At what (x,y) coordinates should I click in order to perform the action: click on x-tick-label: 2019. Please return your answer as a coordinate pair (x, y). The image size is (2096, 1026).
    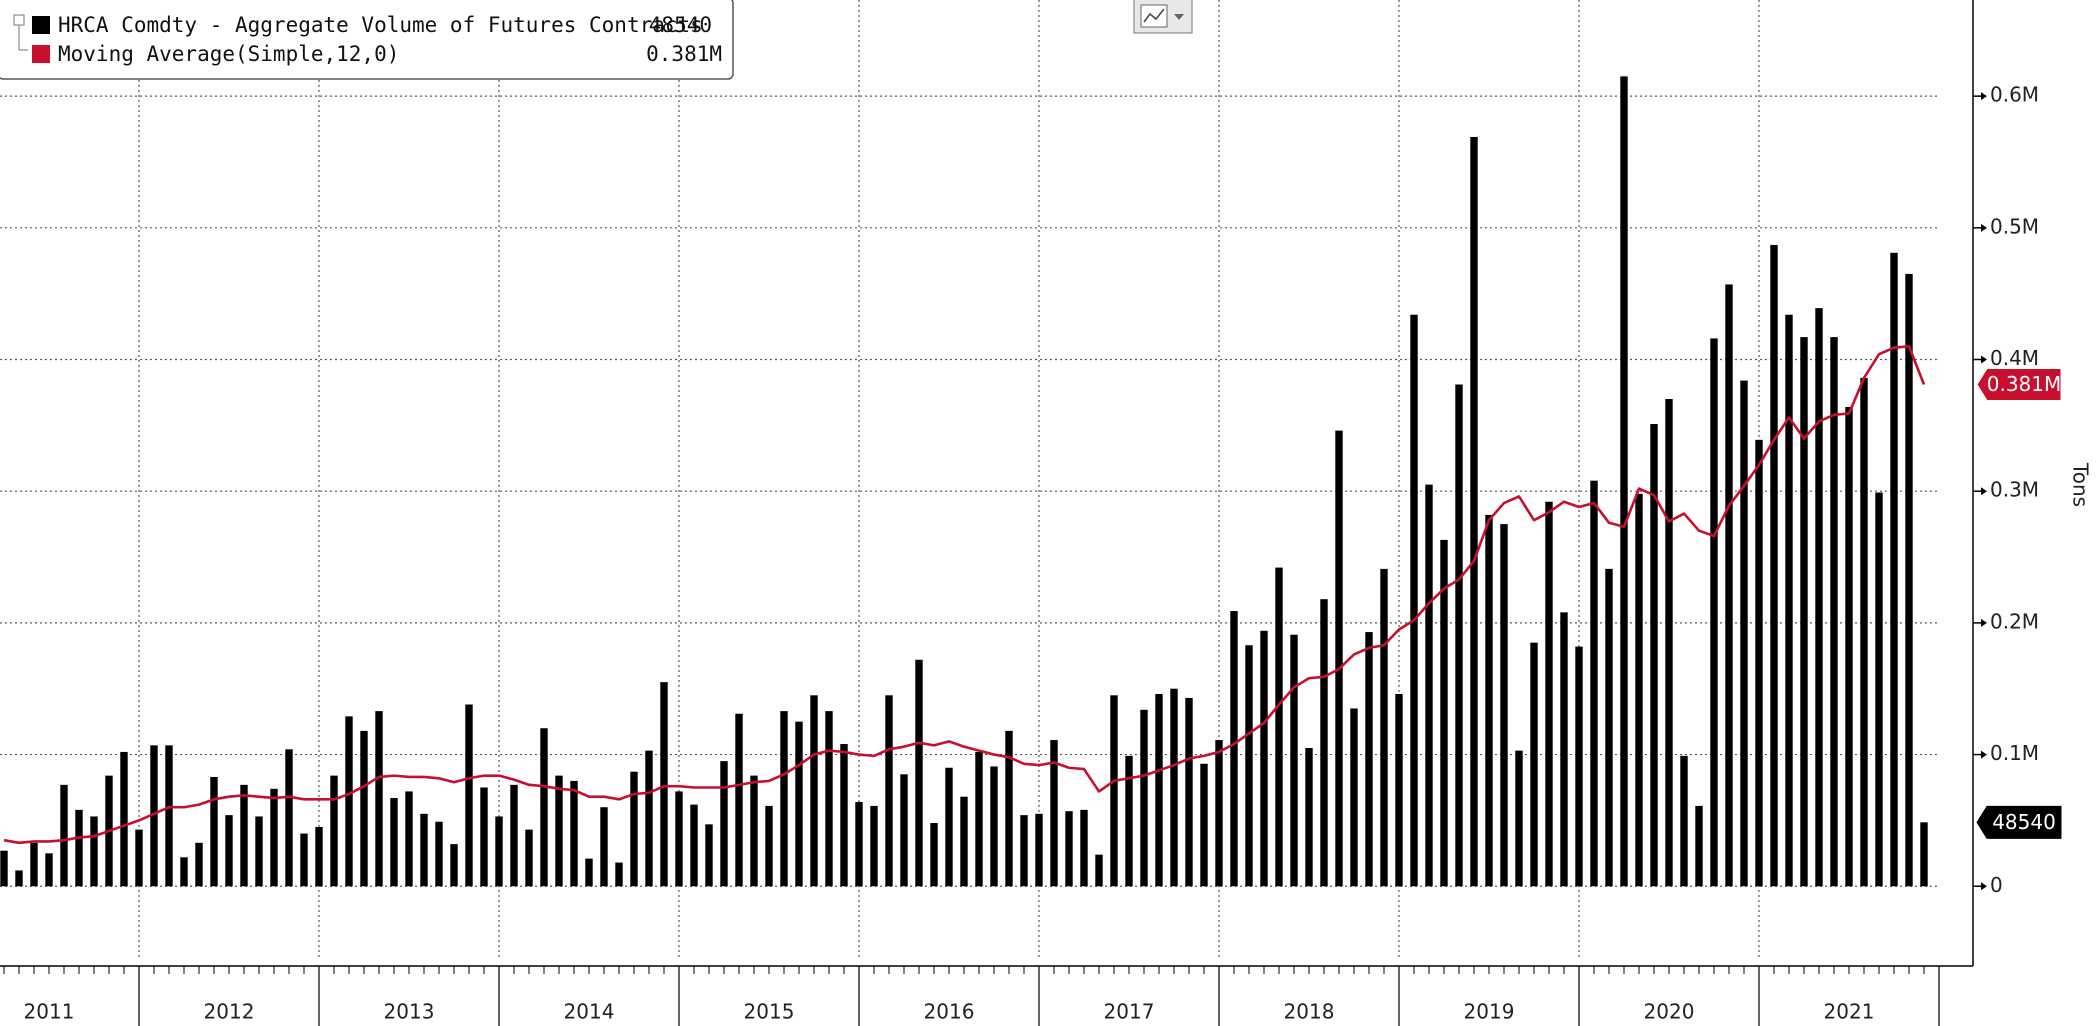
    Looking at the image, I should click on (1489, 1012).